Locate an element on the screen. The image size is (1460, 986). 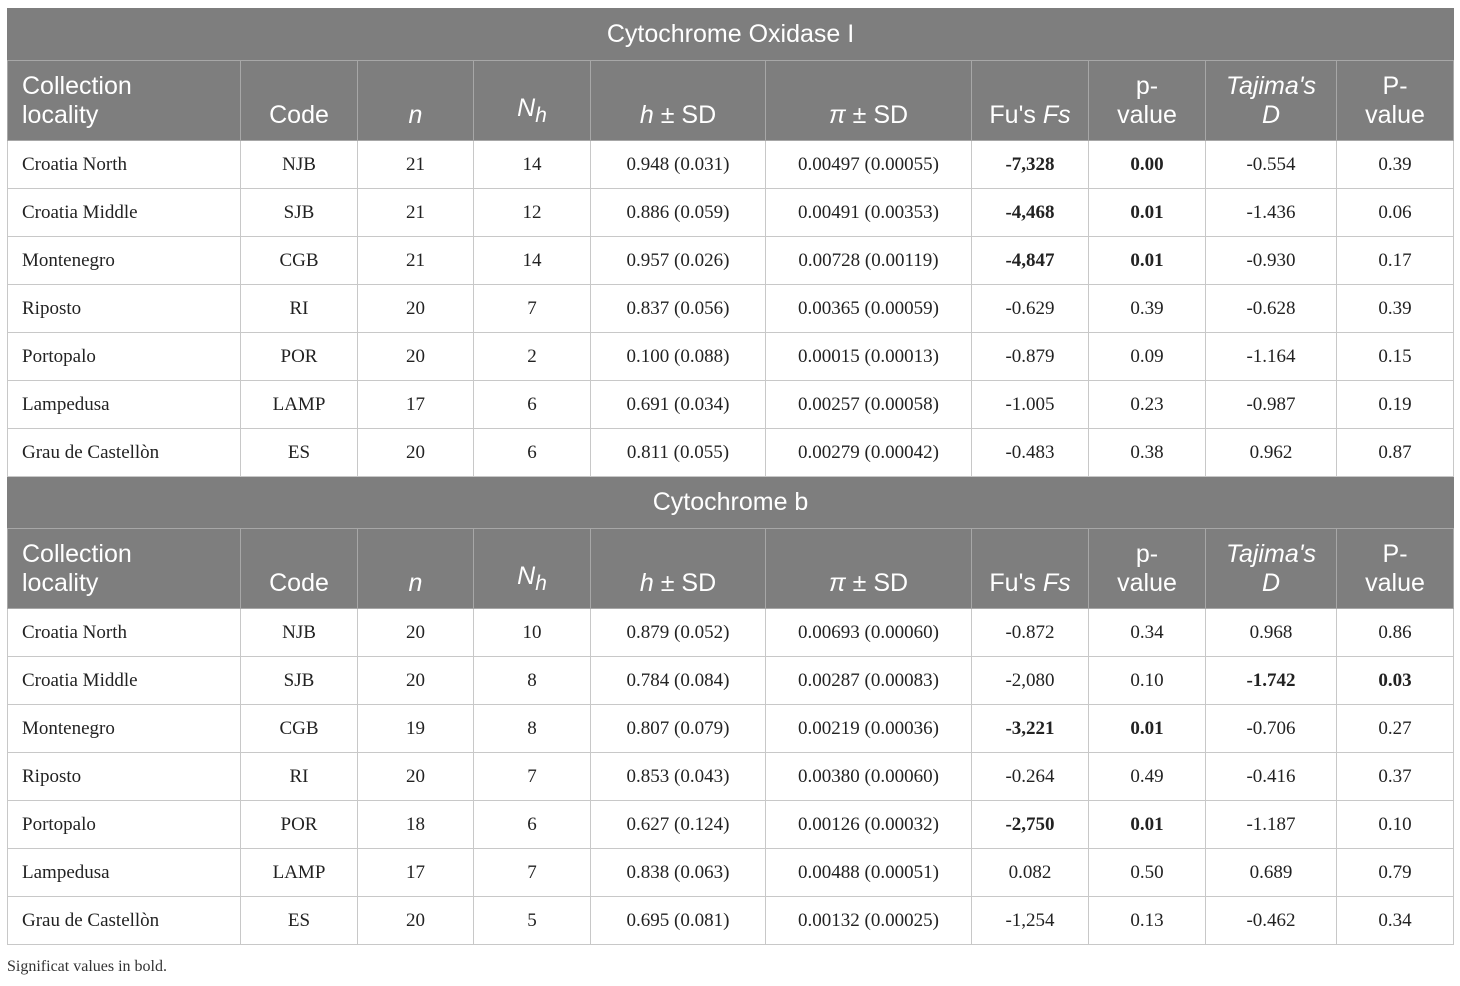
cell-code: LAMP is located at coordinates (299, 404).